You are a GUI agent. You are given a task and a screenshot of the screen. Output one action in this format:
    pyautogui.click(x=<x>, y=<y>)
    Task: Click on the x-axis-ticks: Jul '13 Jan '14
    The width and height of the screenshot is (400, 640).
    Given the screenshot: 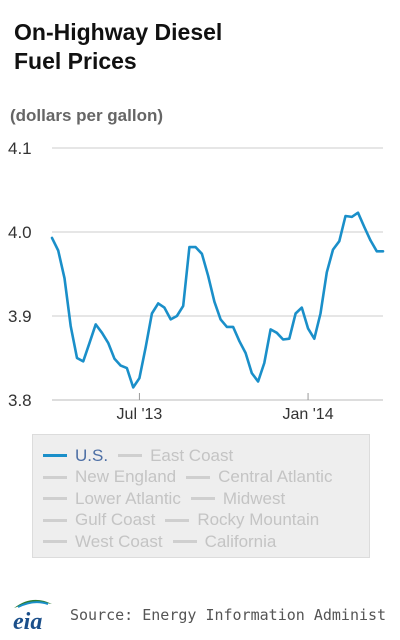 What is the action you would take?
    pyautogui.click(x=225, y=408)
    